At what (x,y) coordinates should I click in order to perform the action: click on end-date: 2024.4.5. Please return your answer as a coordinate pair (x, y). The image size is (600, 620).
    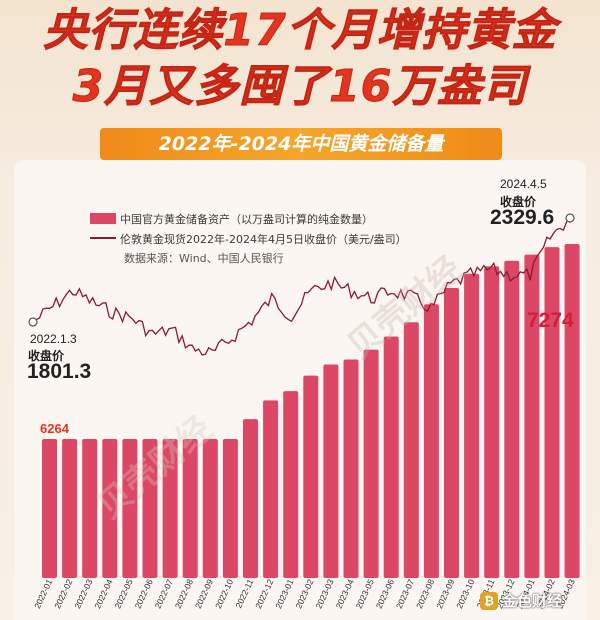
    Looking at the image, I should click on (523, 184).